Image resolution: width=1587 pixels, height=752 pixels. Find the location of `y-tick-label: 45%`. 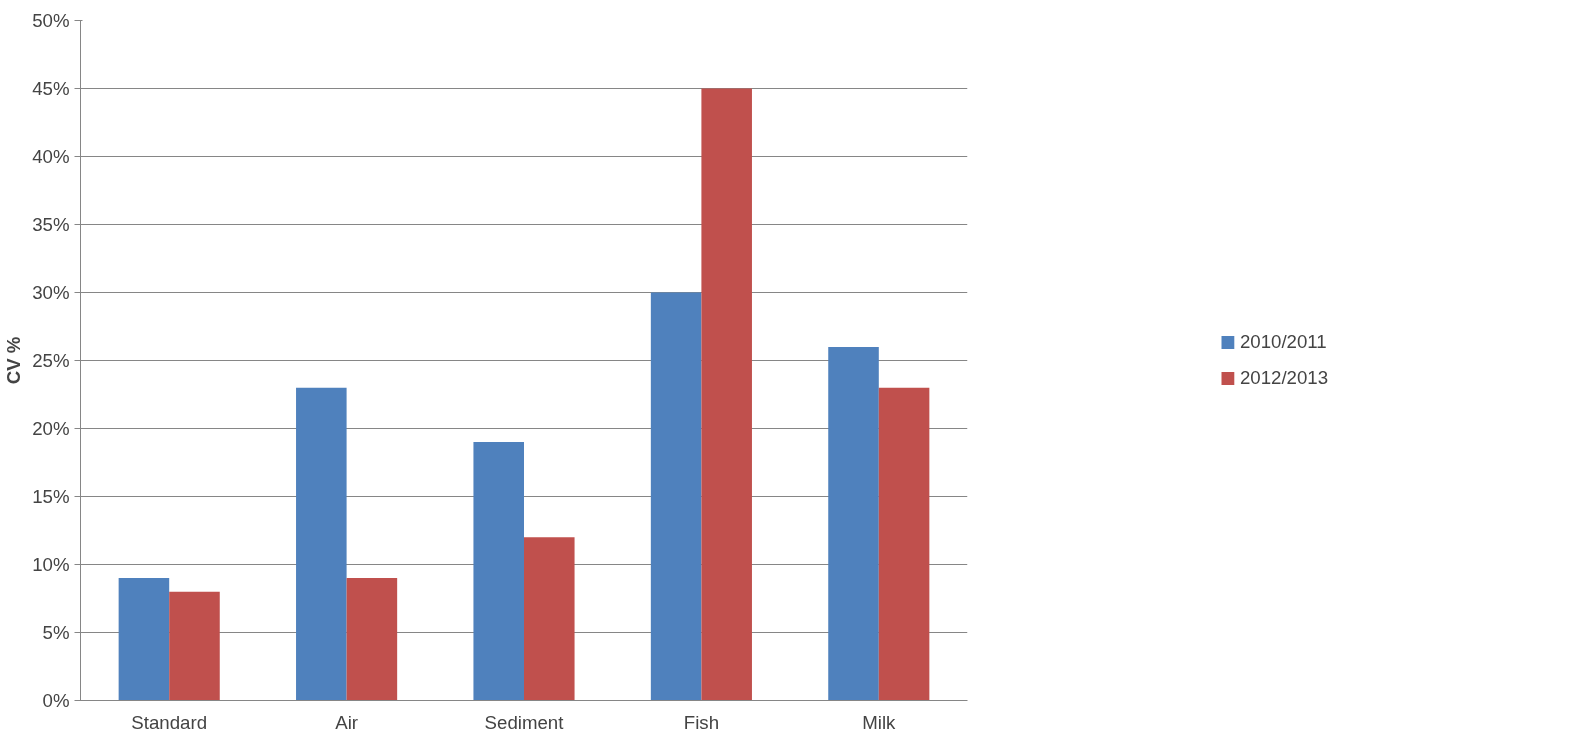

y-tick-label: 45% is located at coordinates (51, 88).